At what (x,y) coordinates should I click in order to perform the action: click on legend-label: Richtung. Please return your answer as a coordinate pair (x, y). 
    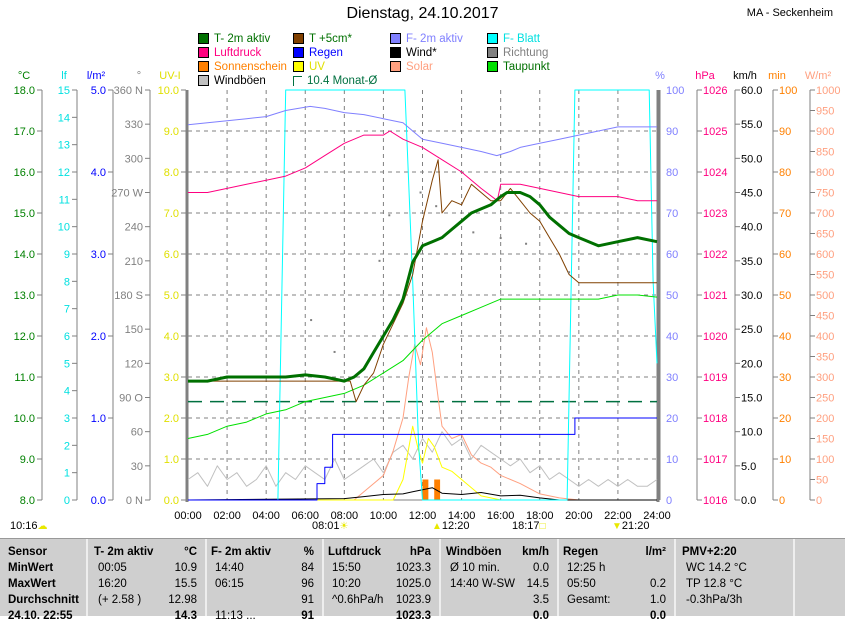
    Looking at the image, I should click on (526, 52).